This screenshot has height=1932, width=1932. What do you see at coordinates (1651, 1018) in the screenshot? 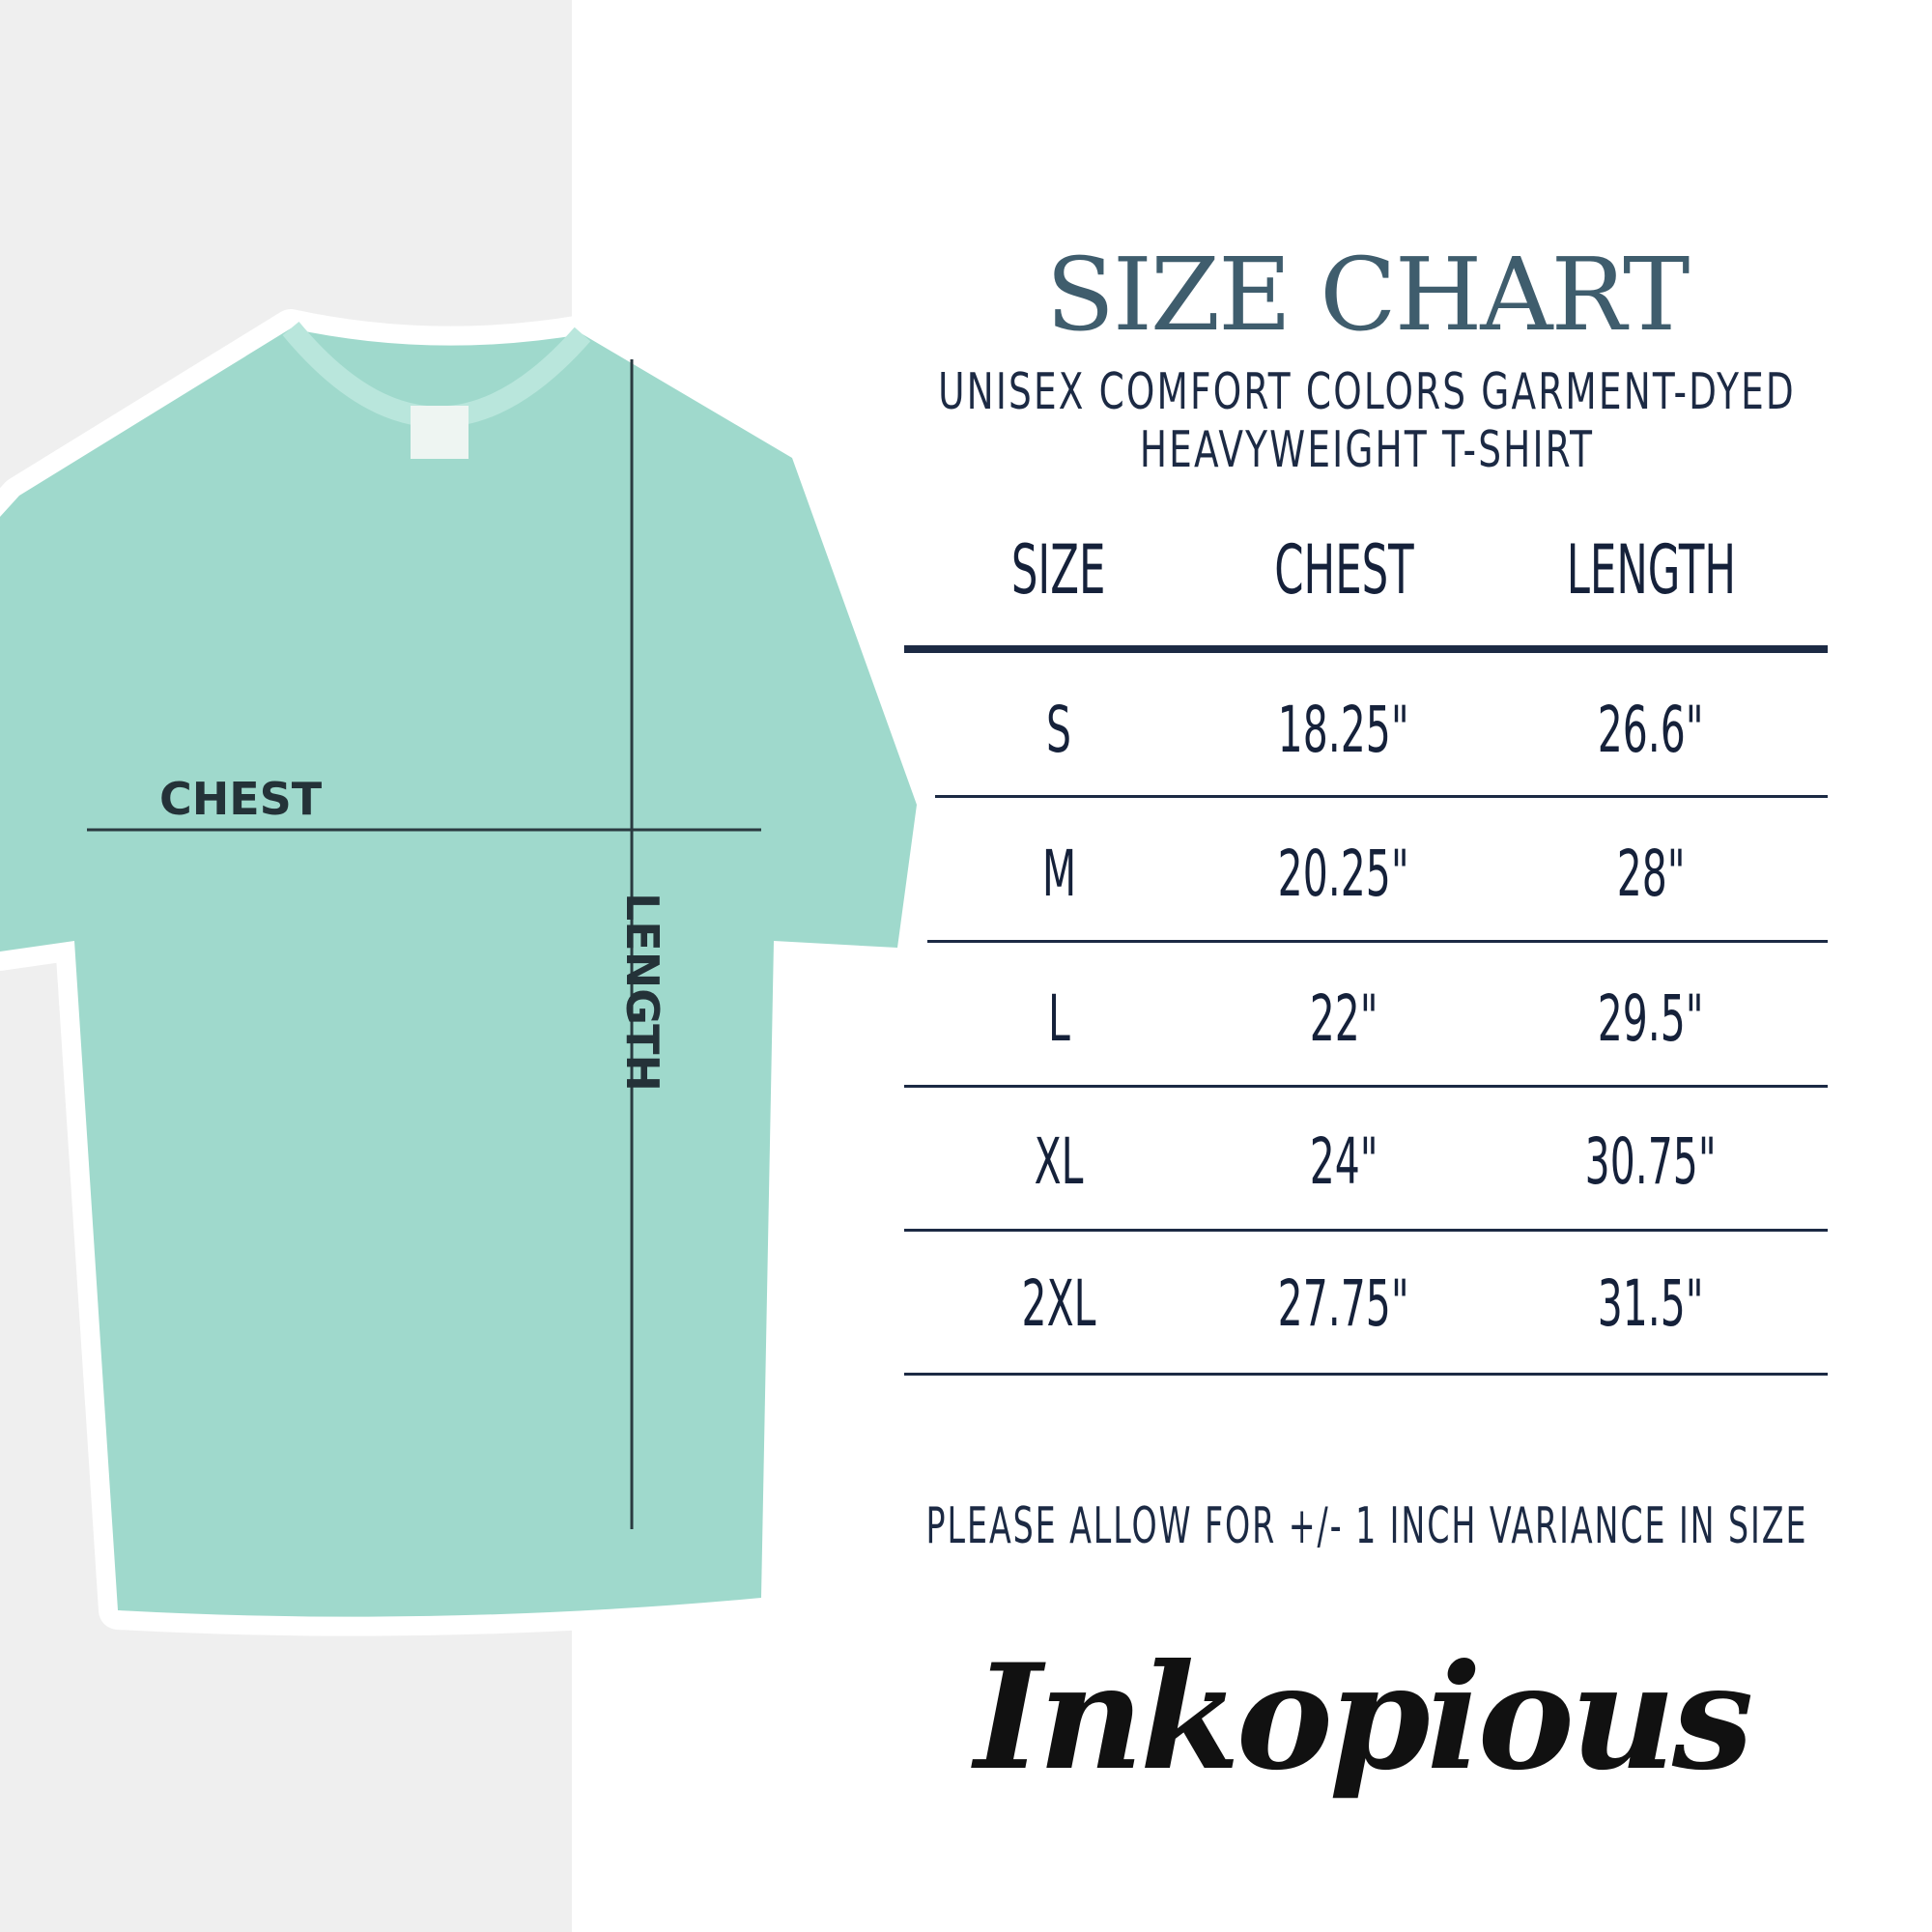
I see `length-cell: 29.5"` at bounding box center [1651, 1018].